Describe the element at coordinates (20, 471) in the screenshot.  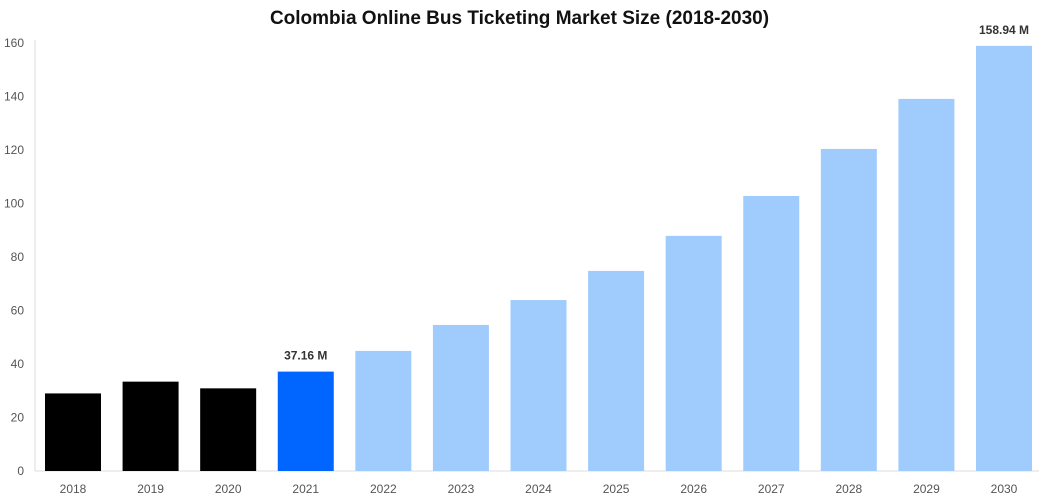
I see `y-tick-label: 0` at that location.